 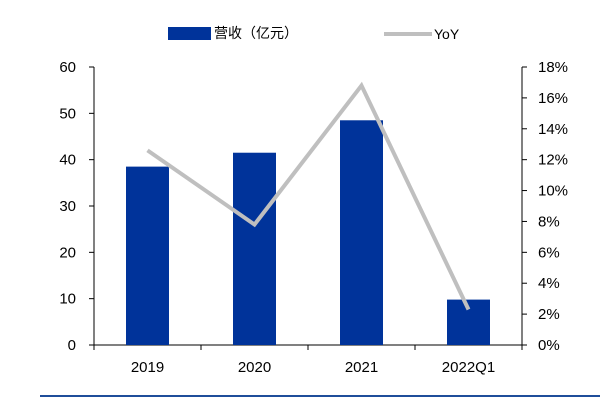 I want to click on right-tick-label: 6%, so click(x=549, y=252).